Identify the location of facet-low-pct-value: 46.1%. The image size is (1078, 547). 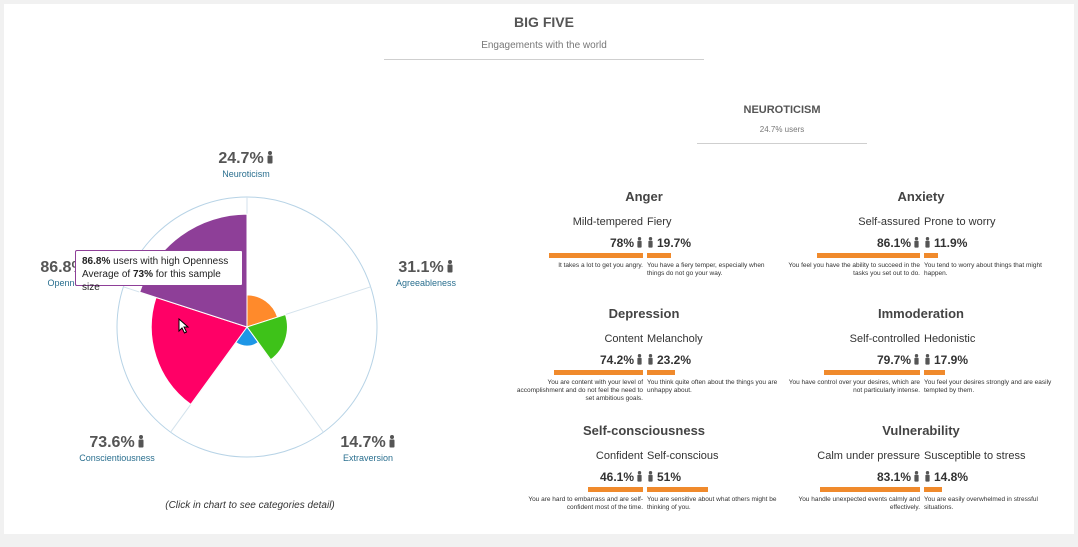
(616, 477).